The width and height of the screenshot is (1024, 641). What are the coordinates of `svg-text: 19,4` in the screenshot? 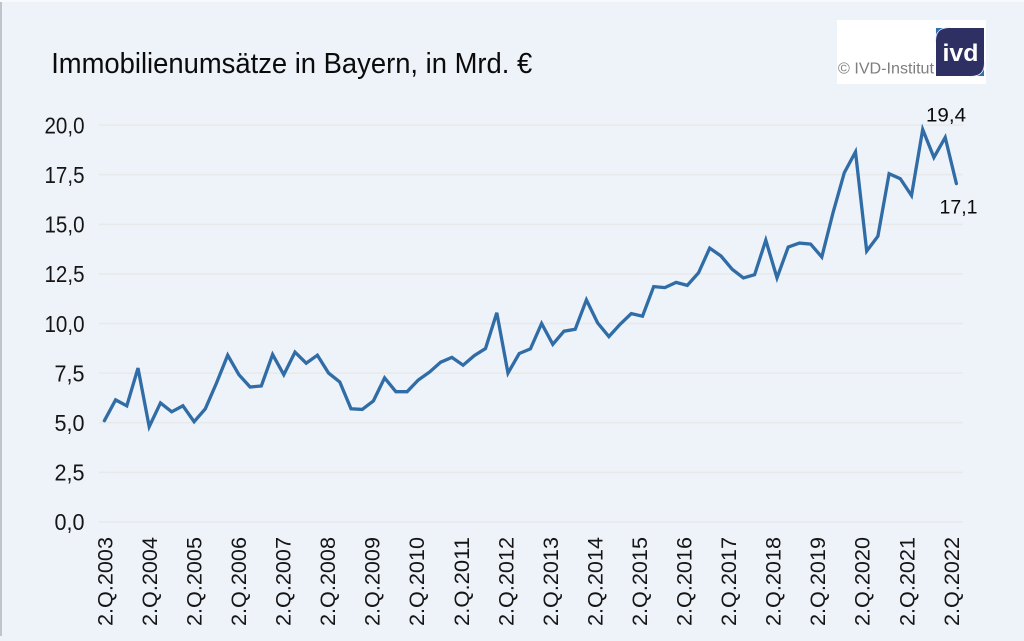 It's located at (946, 116).